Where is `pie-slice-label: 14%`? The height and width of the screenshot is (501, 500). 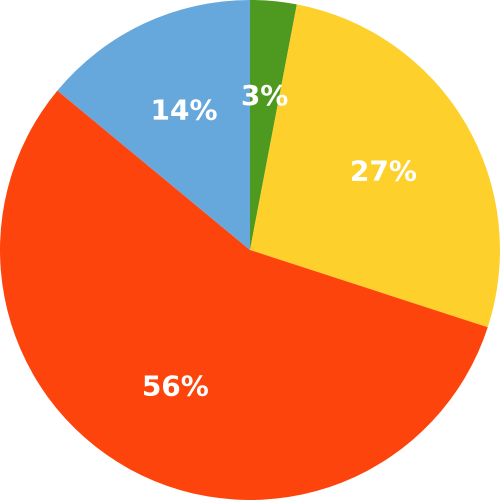
pie-slice-label: 14% is located at coordinates (183, 109).